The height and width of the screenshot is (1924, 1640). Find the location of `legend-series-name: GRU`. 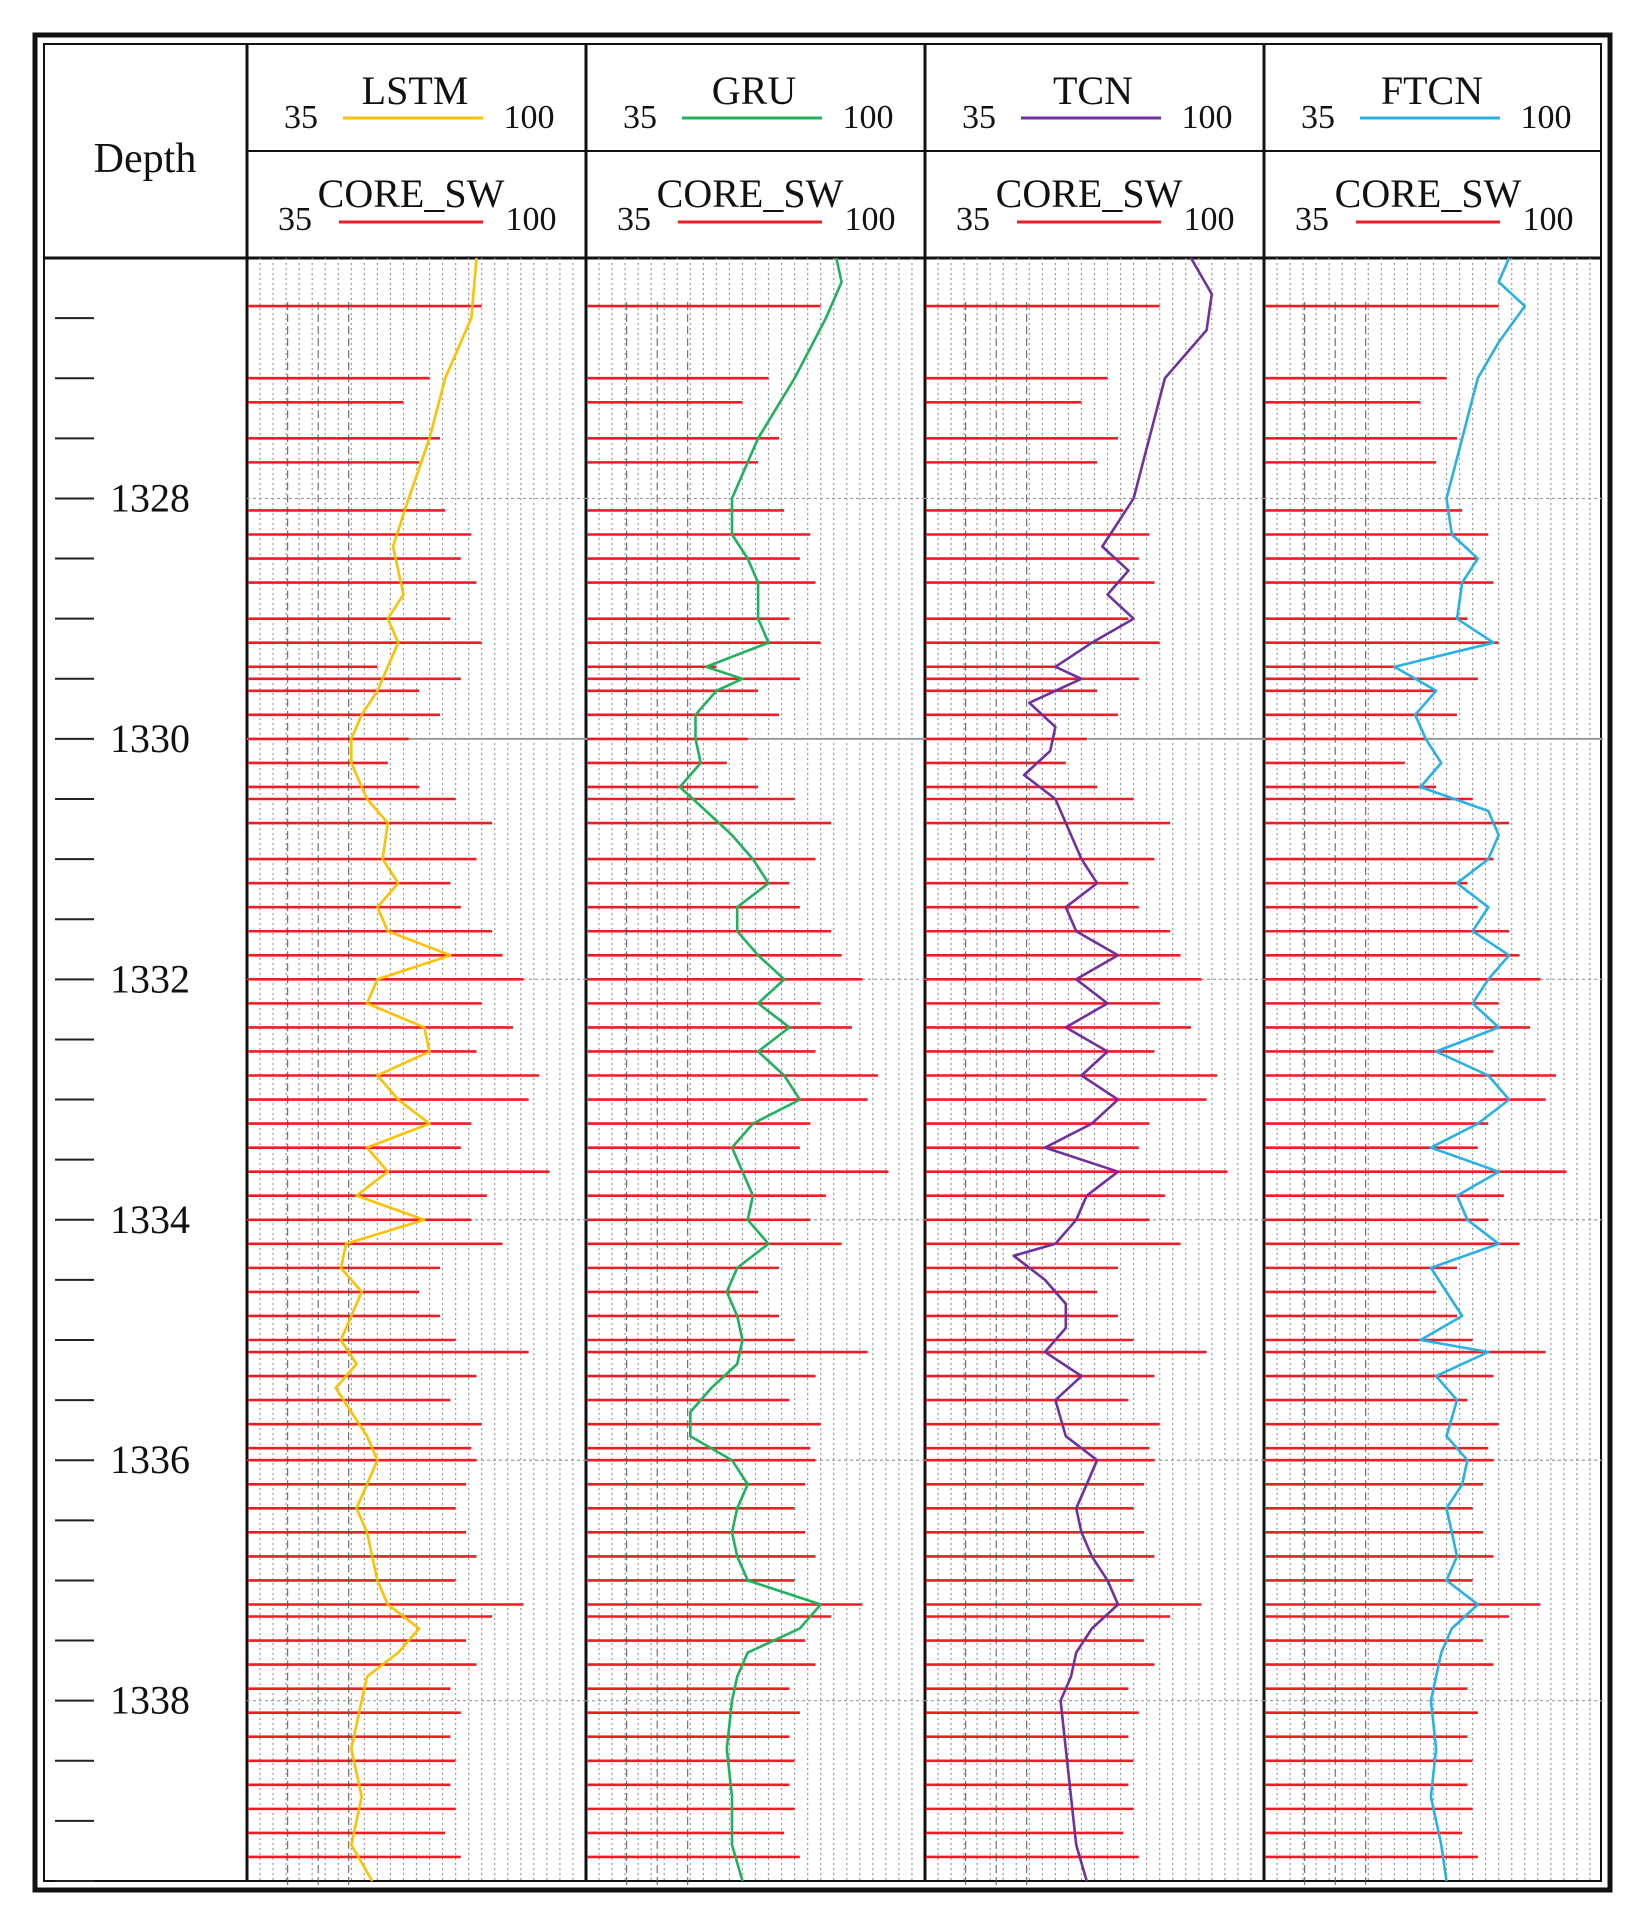

legend-series-name: GRU is located at coordinates (754, 90).